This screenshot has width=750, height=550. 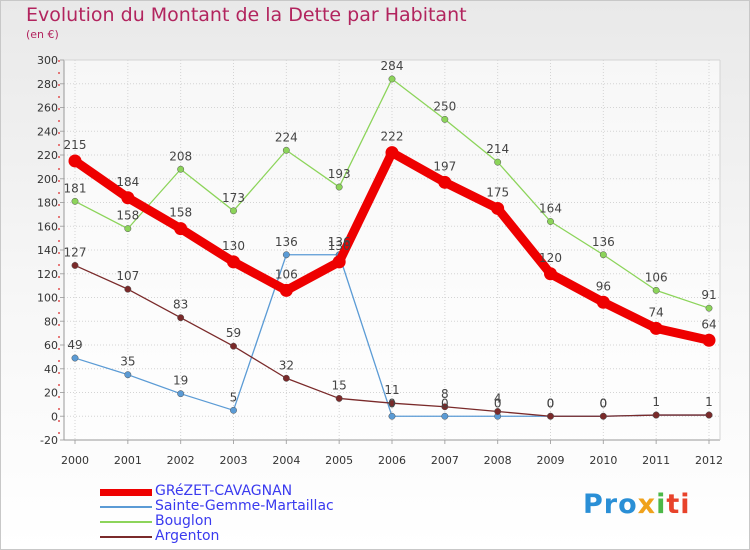 I want to click on y-tick-label: 180, so click(x=47, y=203).